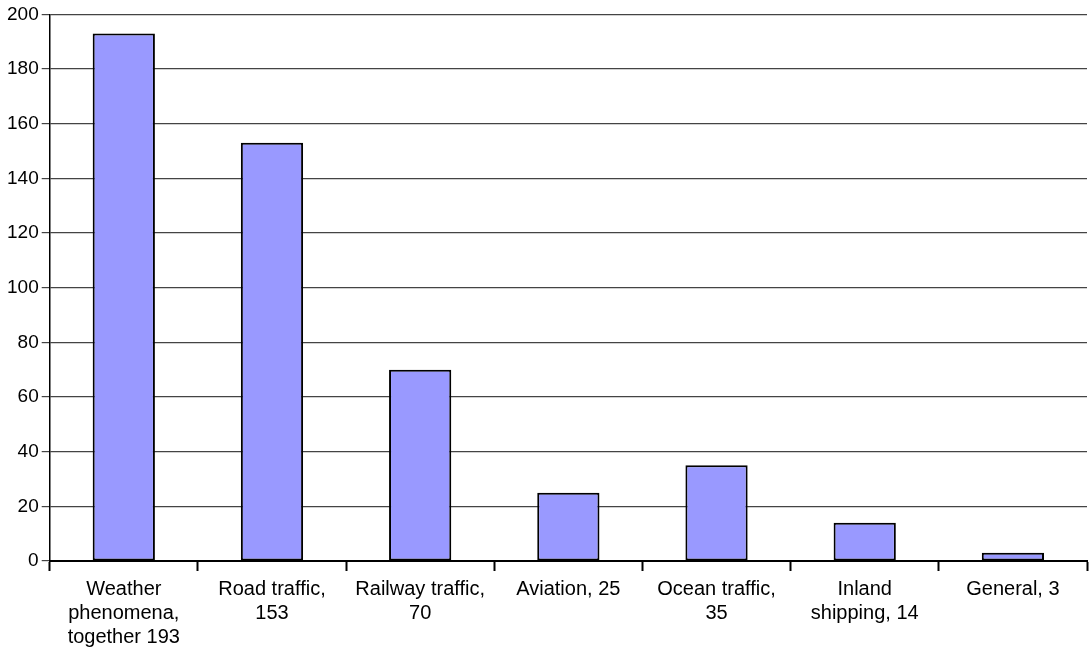 The image size is (1091, 655). Describe the element at coordinates (33, 560) in the screenshot. I see `y-tick-label: 0` at that location.